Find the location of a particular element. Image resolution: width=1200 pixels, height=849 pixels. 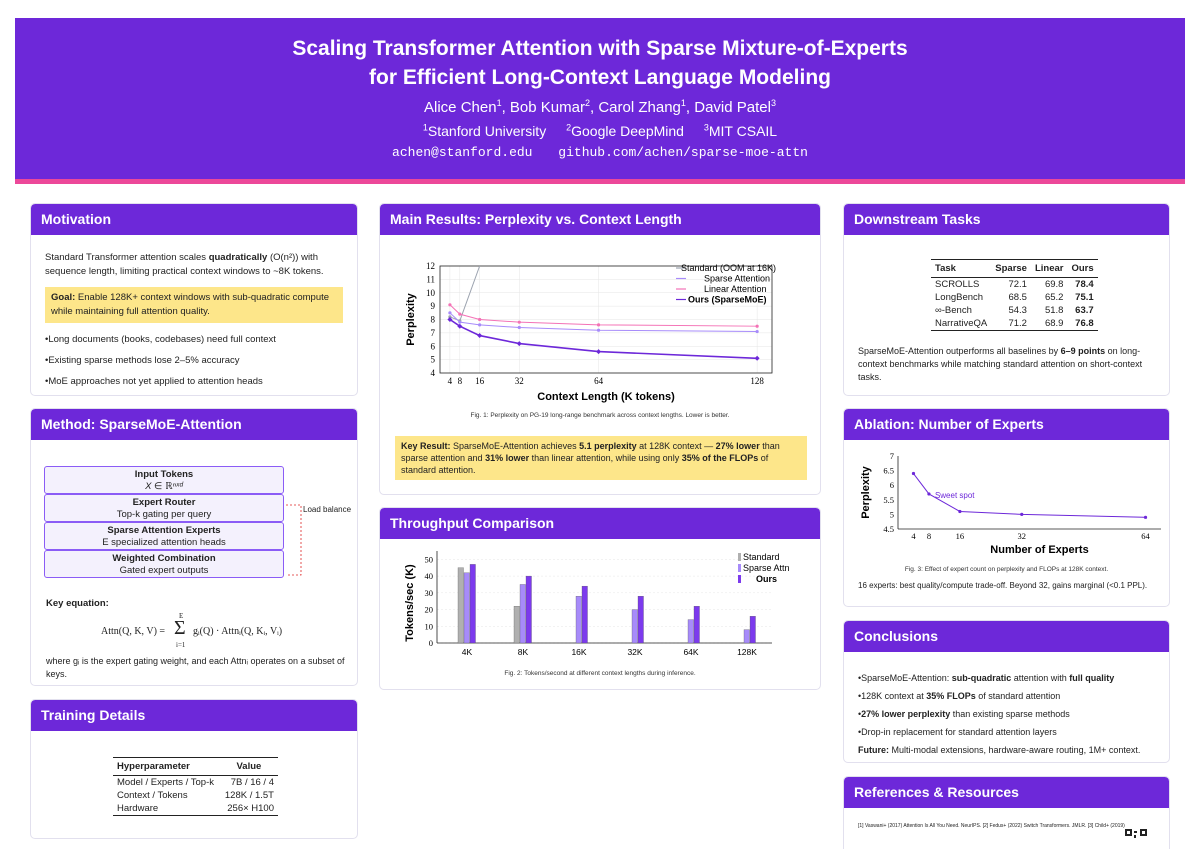

x-tick-label: 128K is located at coordinates (747, 651).